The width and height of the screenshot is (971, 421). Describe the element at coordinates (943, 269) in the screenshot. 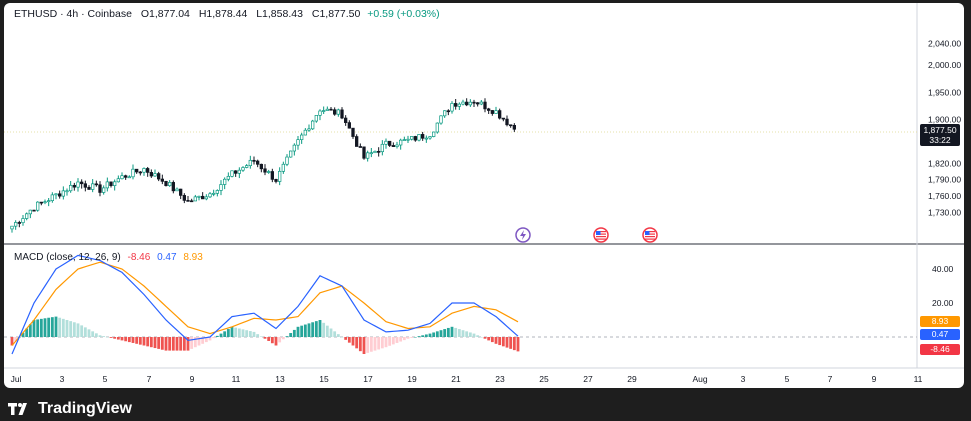

I see `macd-axis-tick: 40.00` at that location.